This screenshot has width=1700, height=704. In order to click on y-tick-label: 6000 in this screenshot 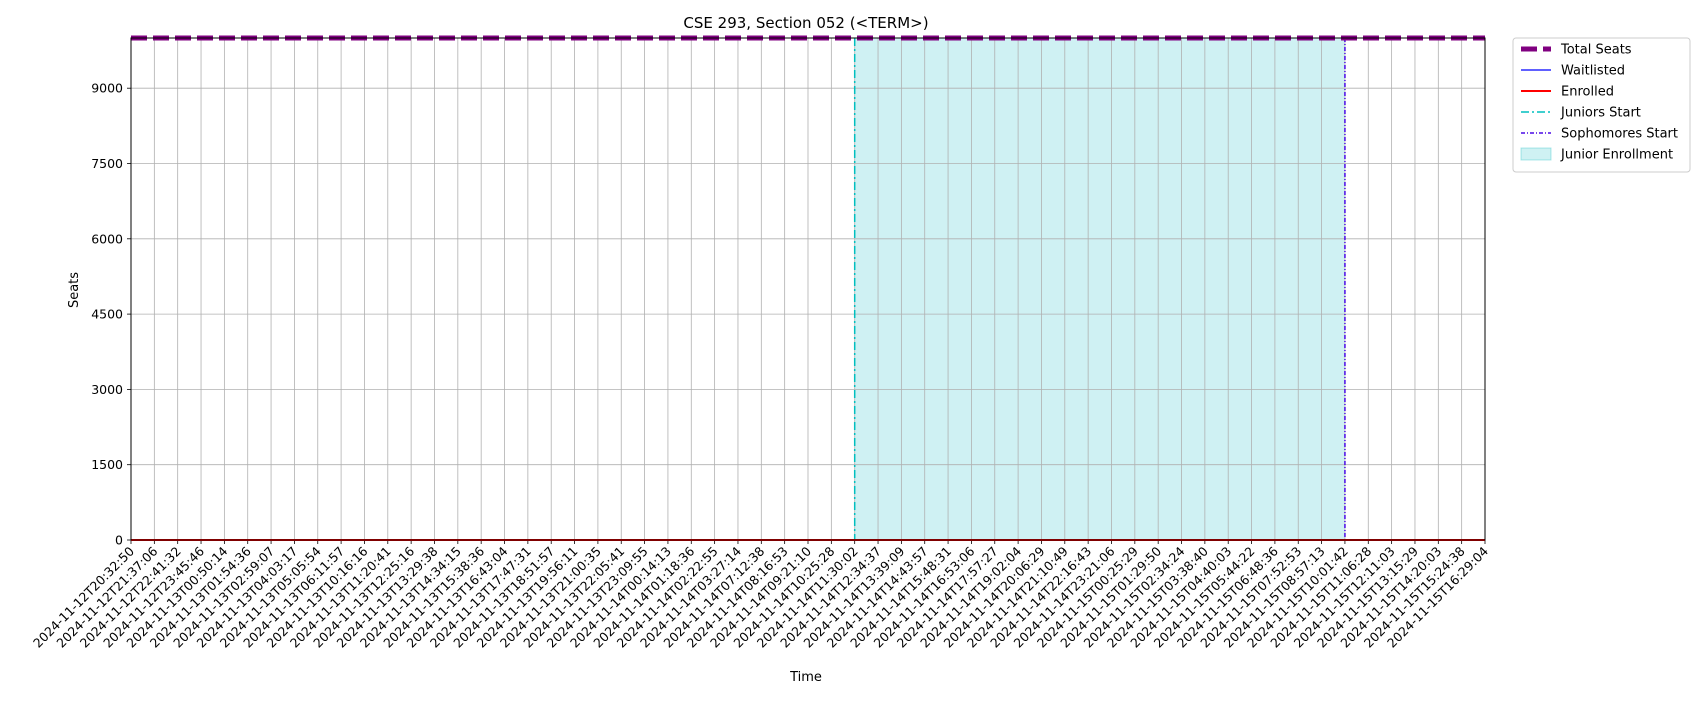, I will do `click(107, 238)`.